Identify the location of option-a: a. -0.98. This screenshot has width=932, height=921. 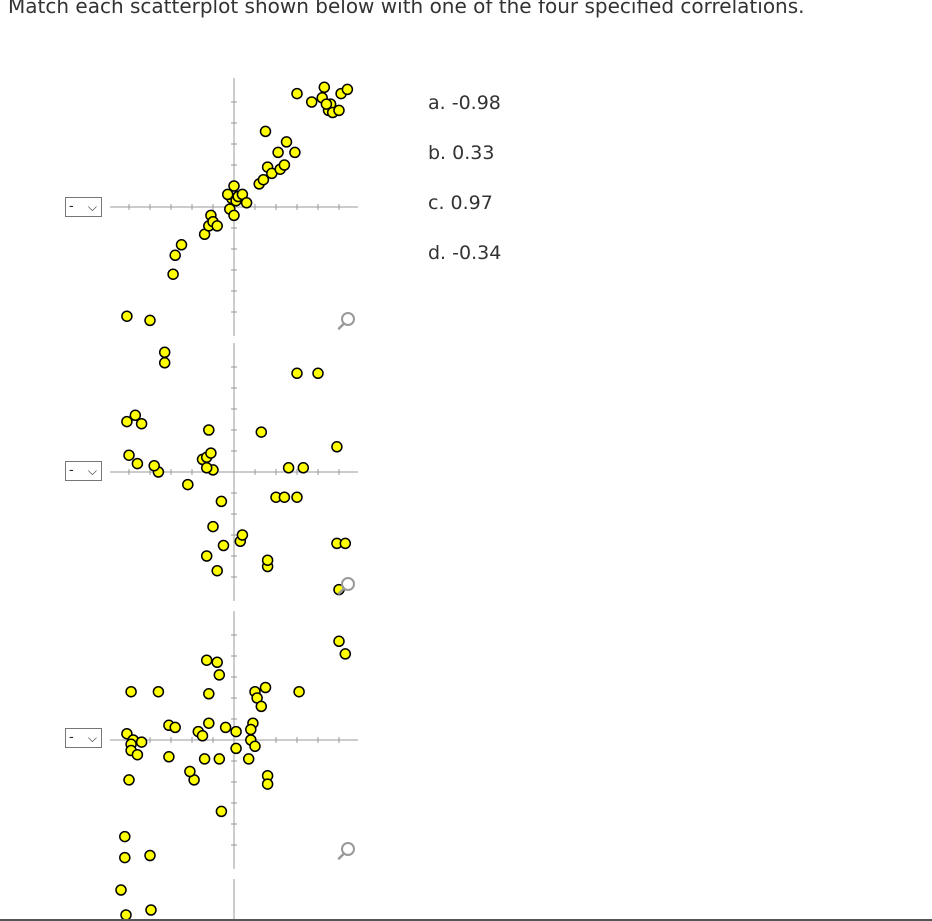
(464, 103).